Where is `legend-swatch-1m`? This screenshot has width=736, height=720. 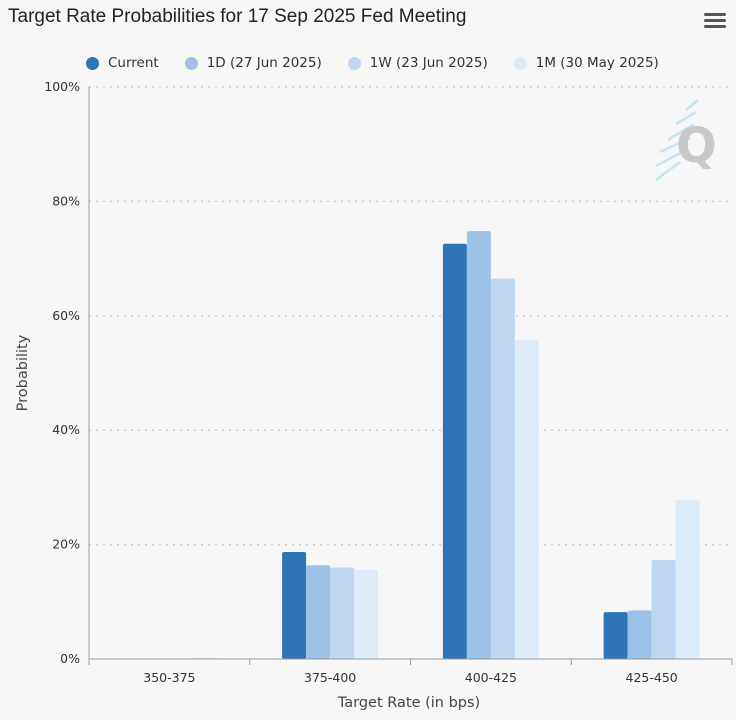
legend-swatch-1m is located at coordinates (520, 63).